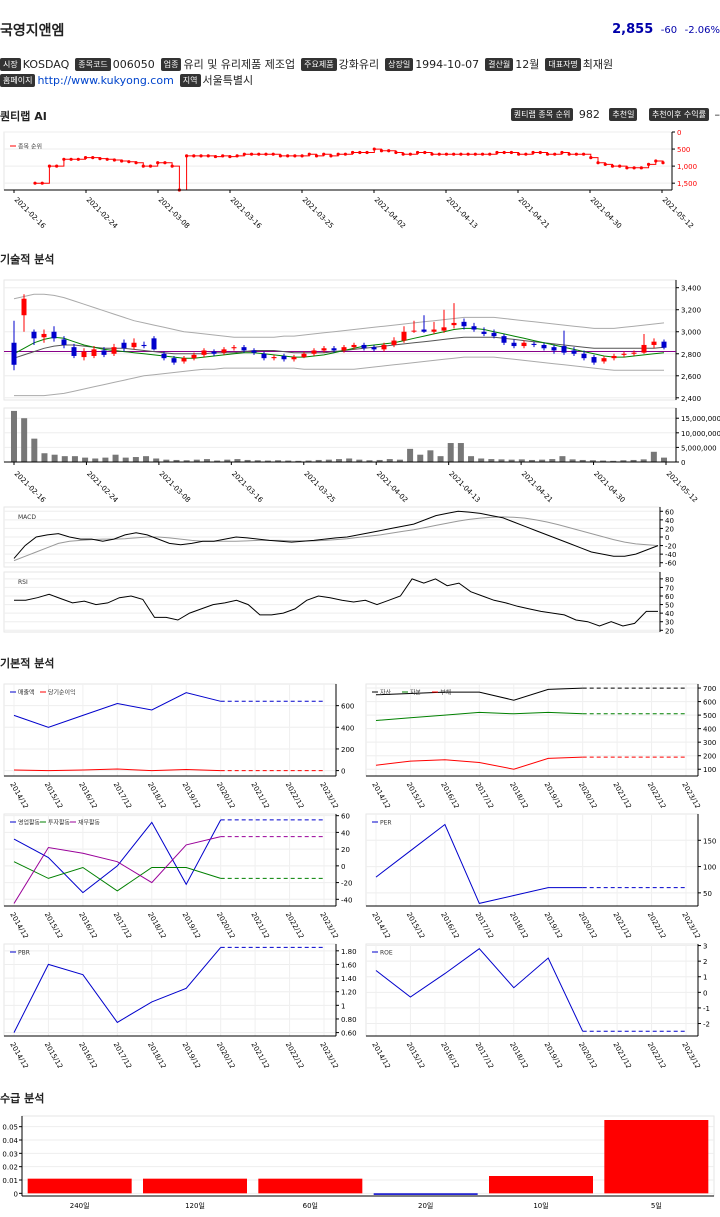  Describe the element at coordinates (399, 64) in the screenshot. I see `info1-tag-4: 상장일` at that location.